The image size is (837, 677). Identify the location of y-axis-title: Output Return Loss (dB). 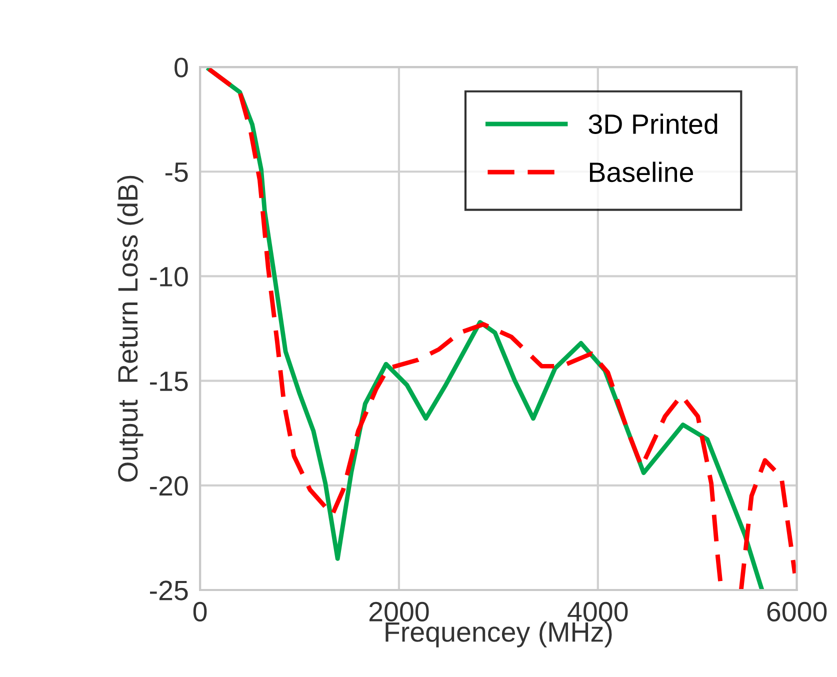
(130, 329).